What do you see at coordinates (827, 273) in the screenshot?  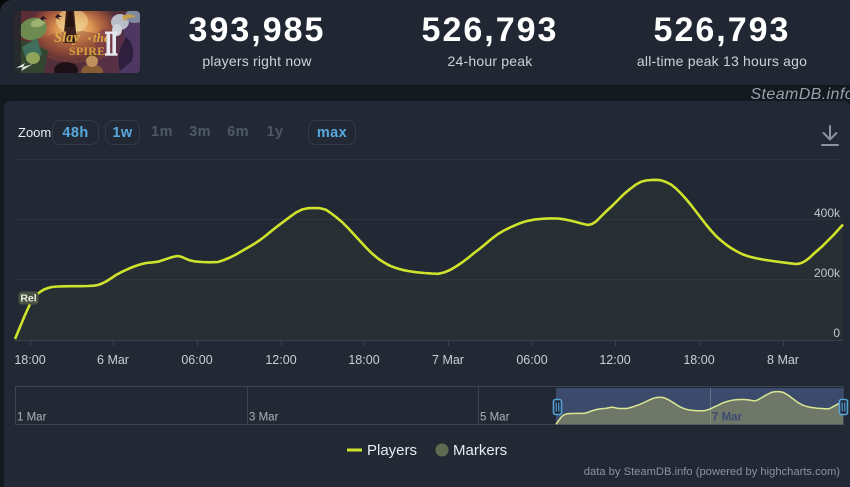 I see `svg-text: 200k` at bounding box center [827, 273].